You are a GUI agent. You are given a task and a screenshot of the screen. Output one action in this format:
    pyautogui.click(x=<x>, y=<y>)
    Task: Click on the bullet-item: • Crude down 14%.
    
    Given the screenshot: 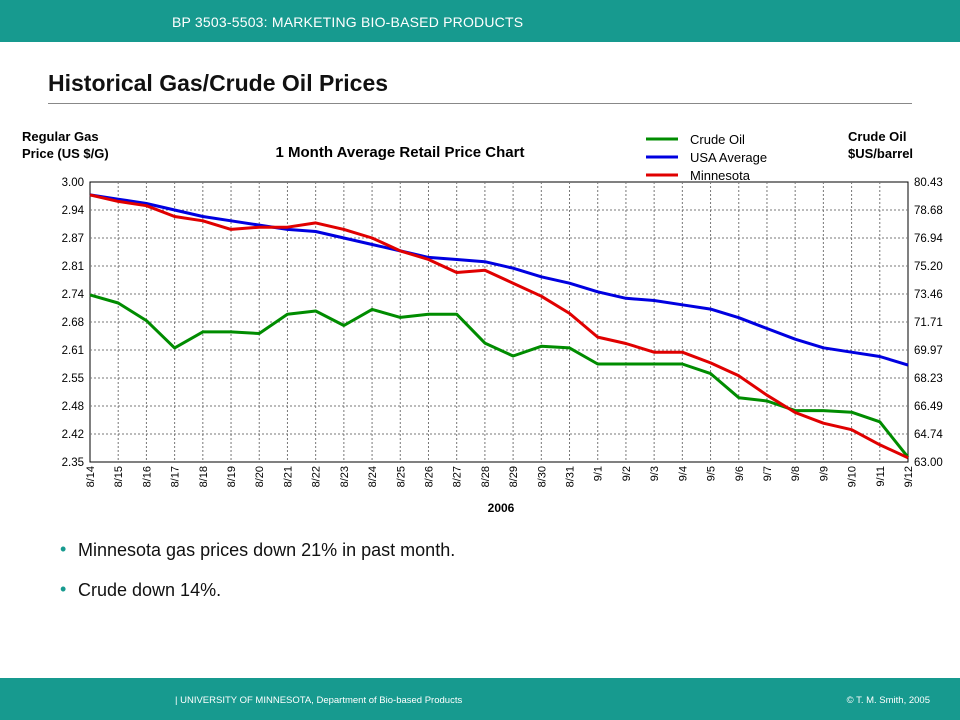 What is the action you would take?
    pyautogui.click(x=257, y=590)
    